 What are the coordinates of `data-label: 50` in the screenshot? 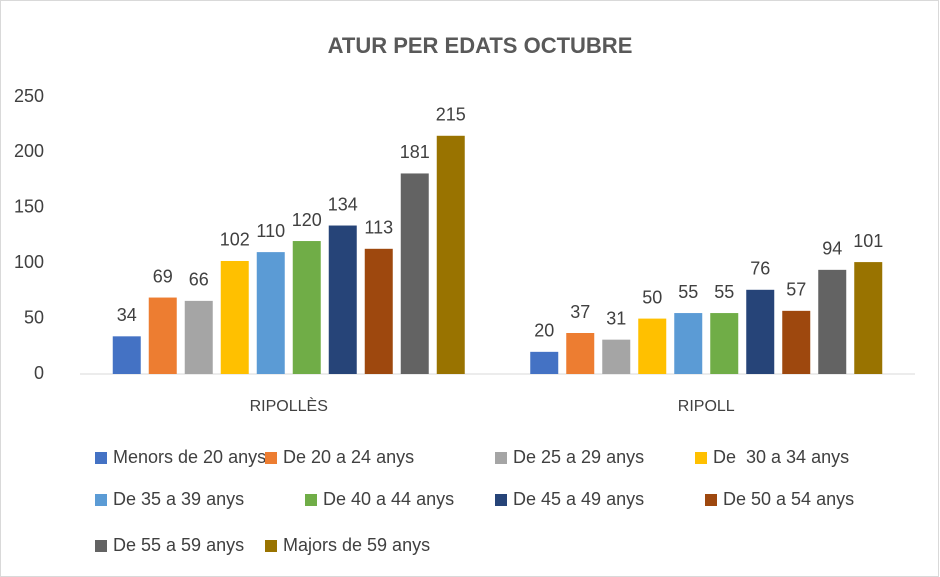 It's located at (652, 297).